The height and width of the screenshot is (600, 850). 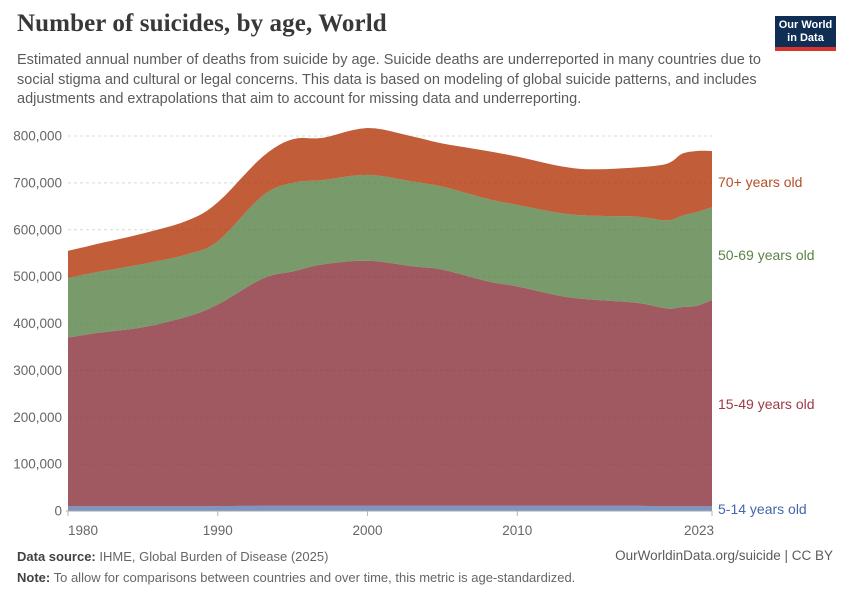 What do you see at coordinates (766, 255) in the screenshot?
I see `series-label-50-69: 50-69 years old` at bounding box center [766, 255].